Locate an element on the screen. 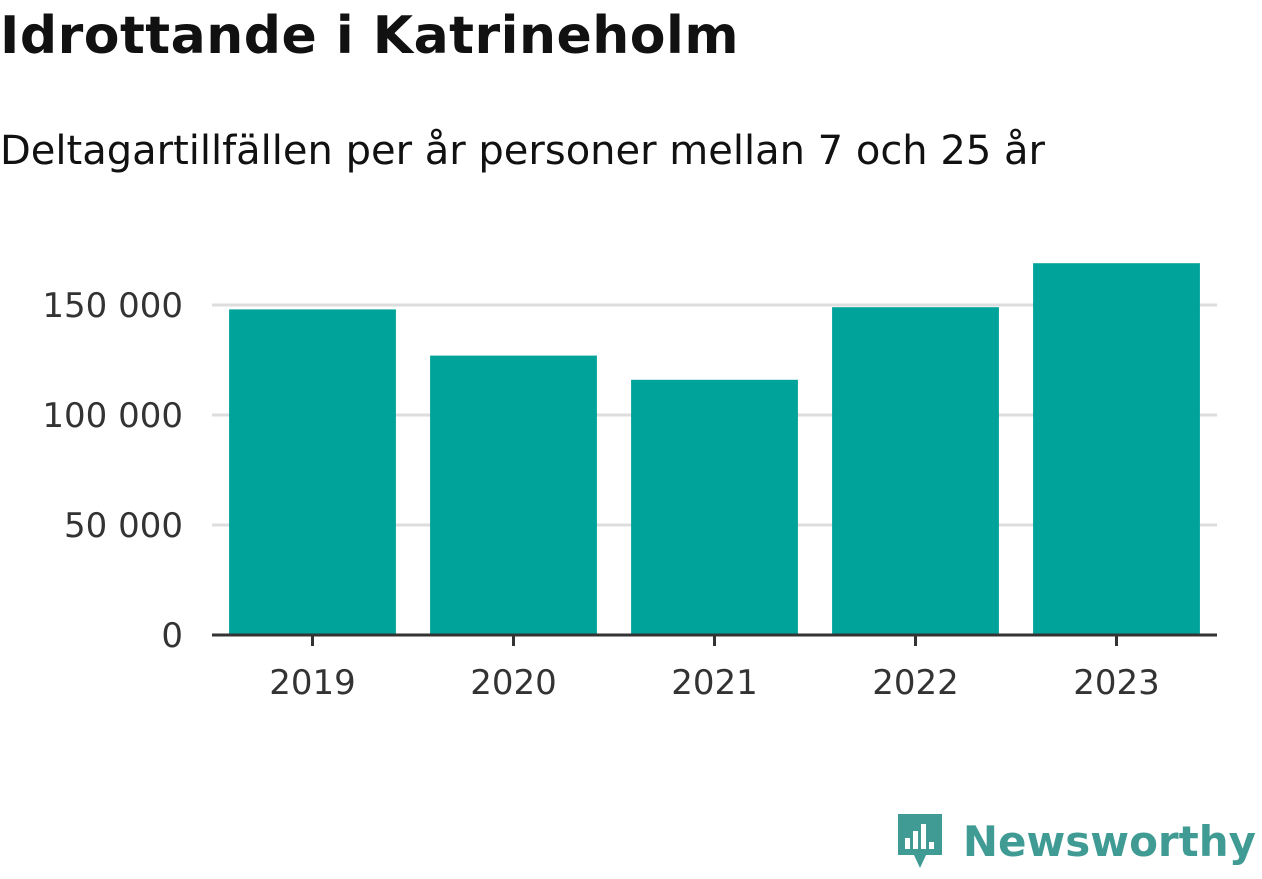 This screenshot has width=1262, height=879. y-axis-ticks: 0 50 000 100 000 150 000 is located at coordinates (112, 471).